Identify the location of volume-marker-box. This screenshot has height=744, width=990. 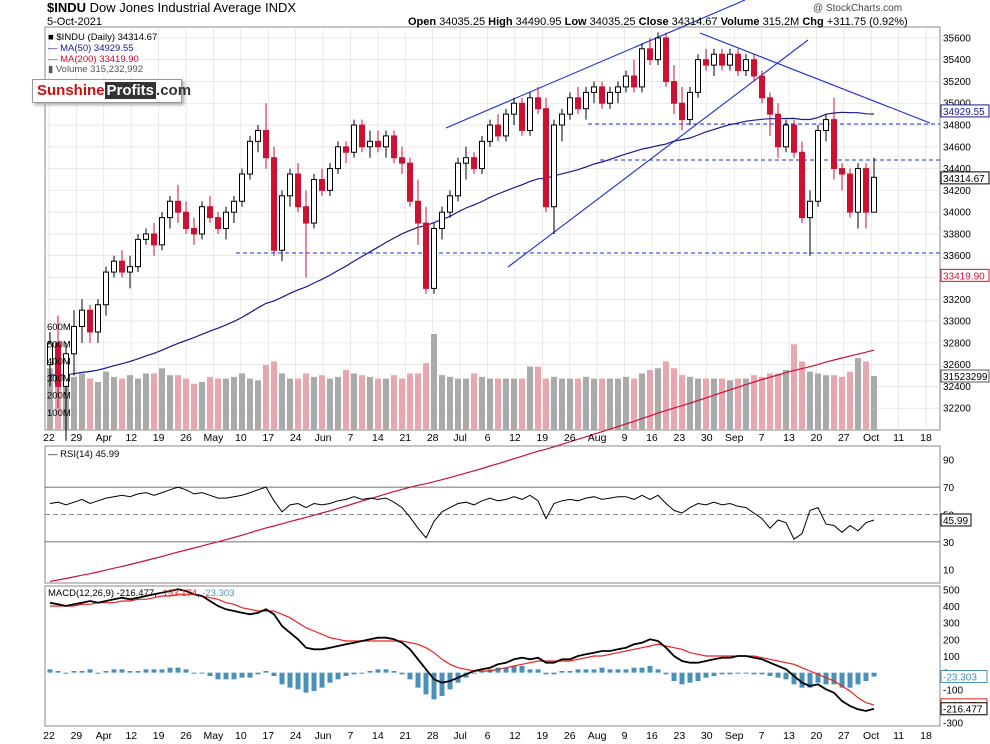
(965, 376).